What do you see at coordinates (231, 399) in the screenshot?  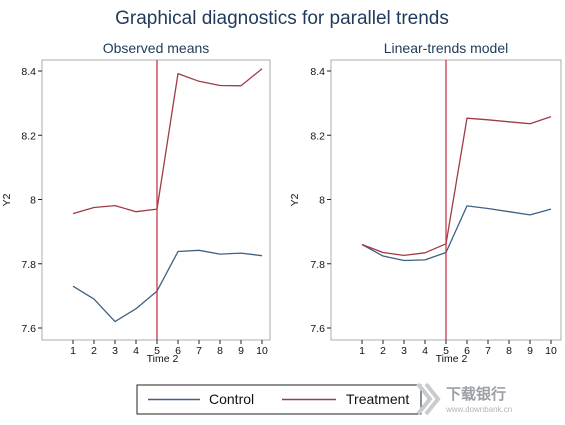 I see `legend-label-control: Control` at bounding box center [231, 399].